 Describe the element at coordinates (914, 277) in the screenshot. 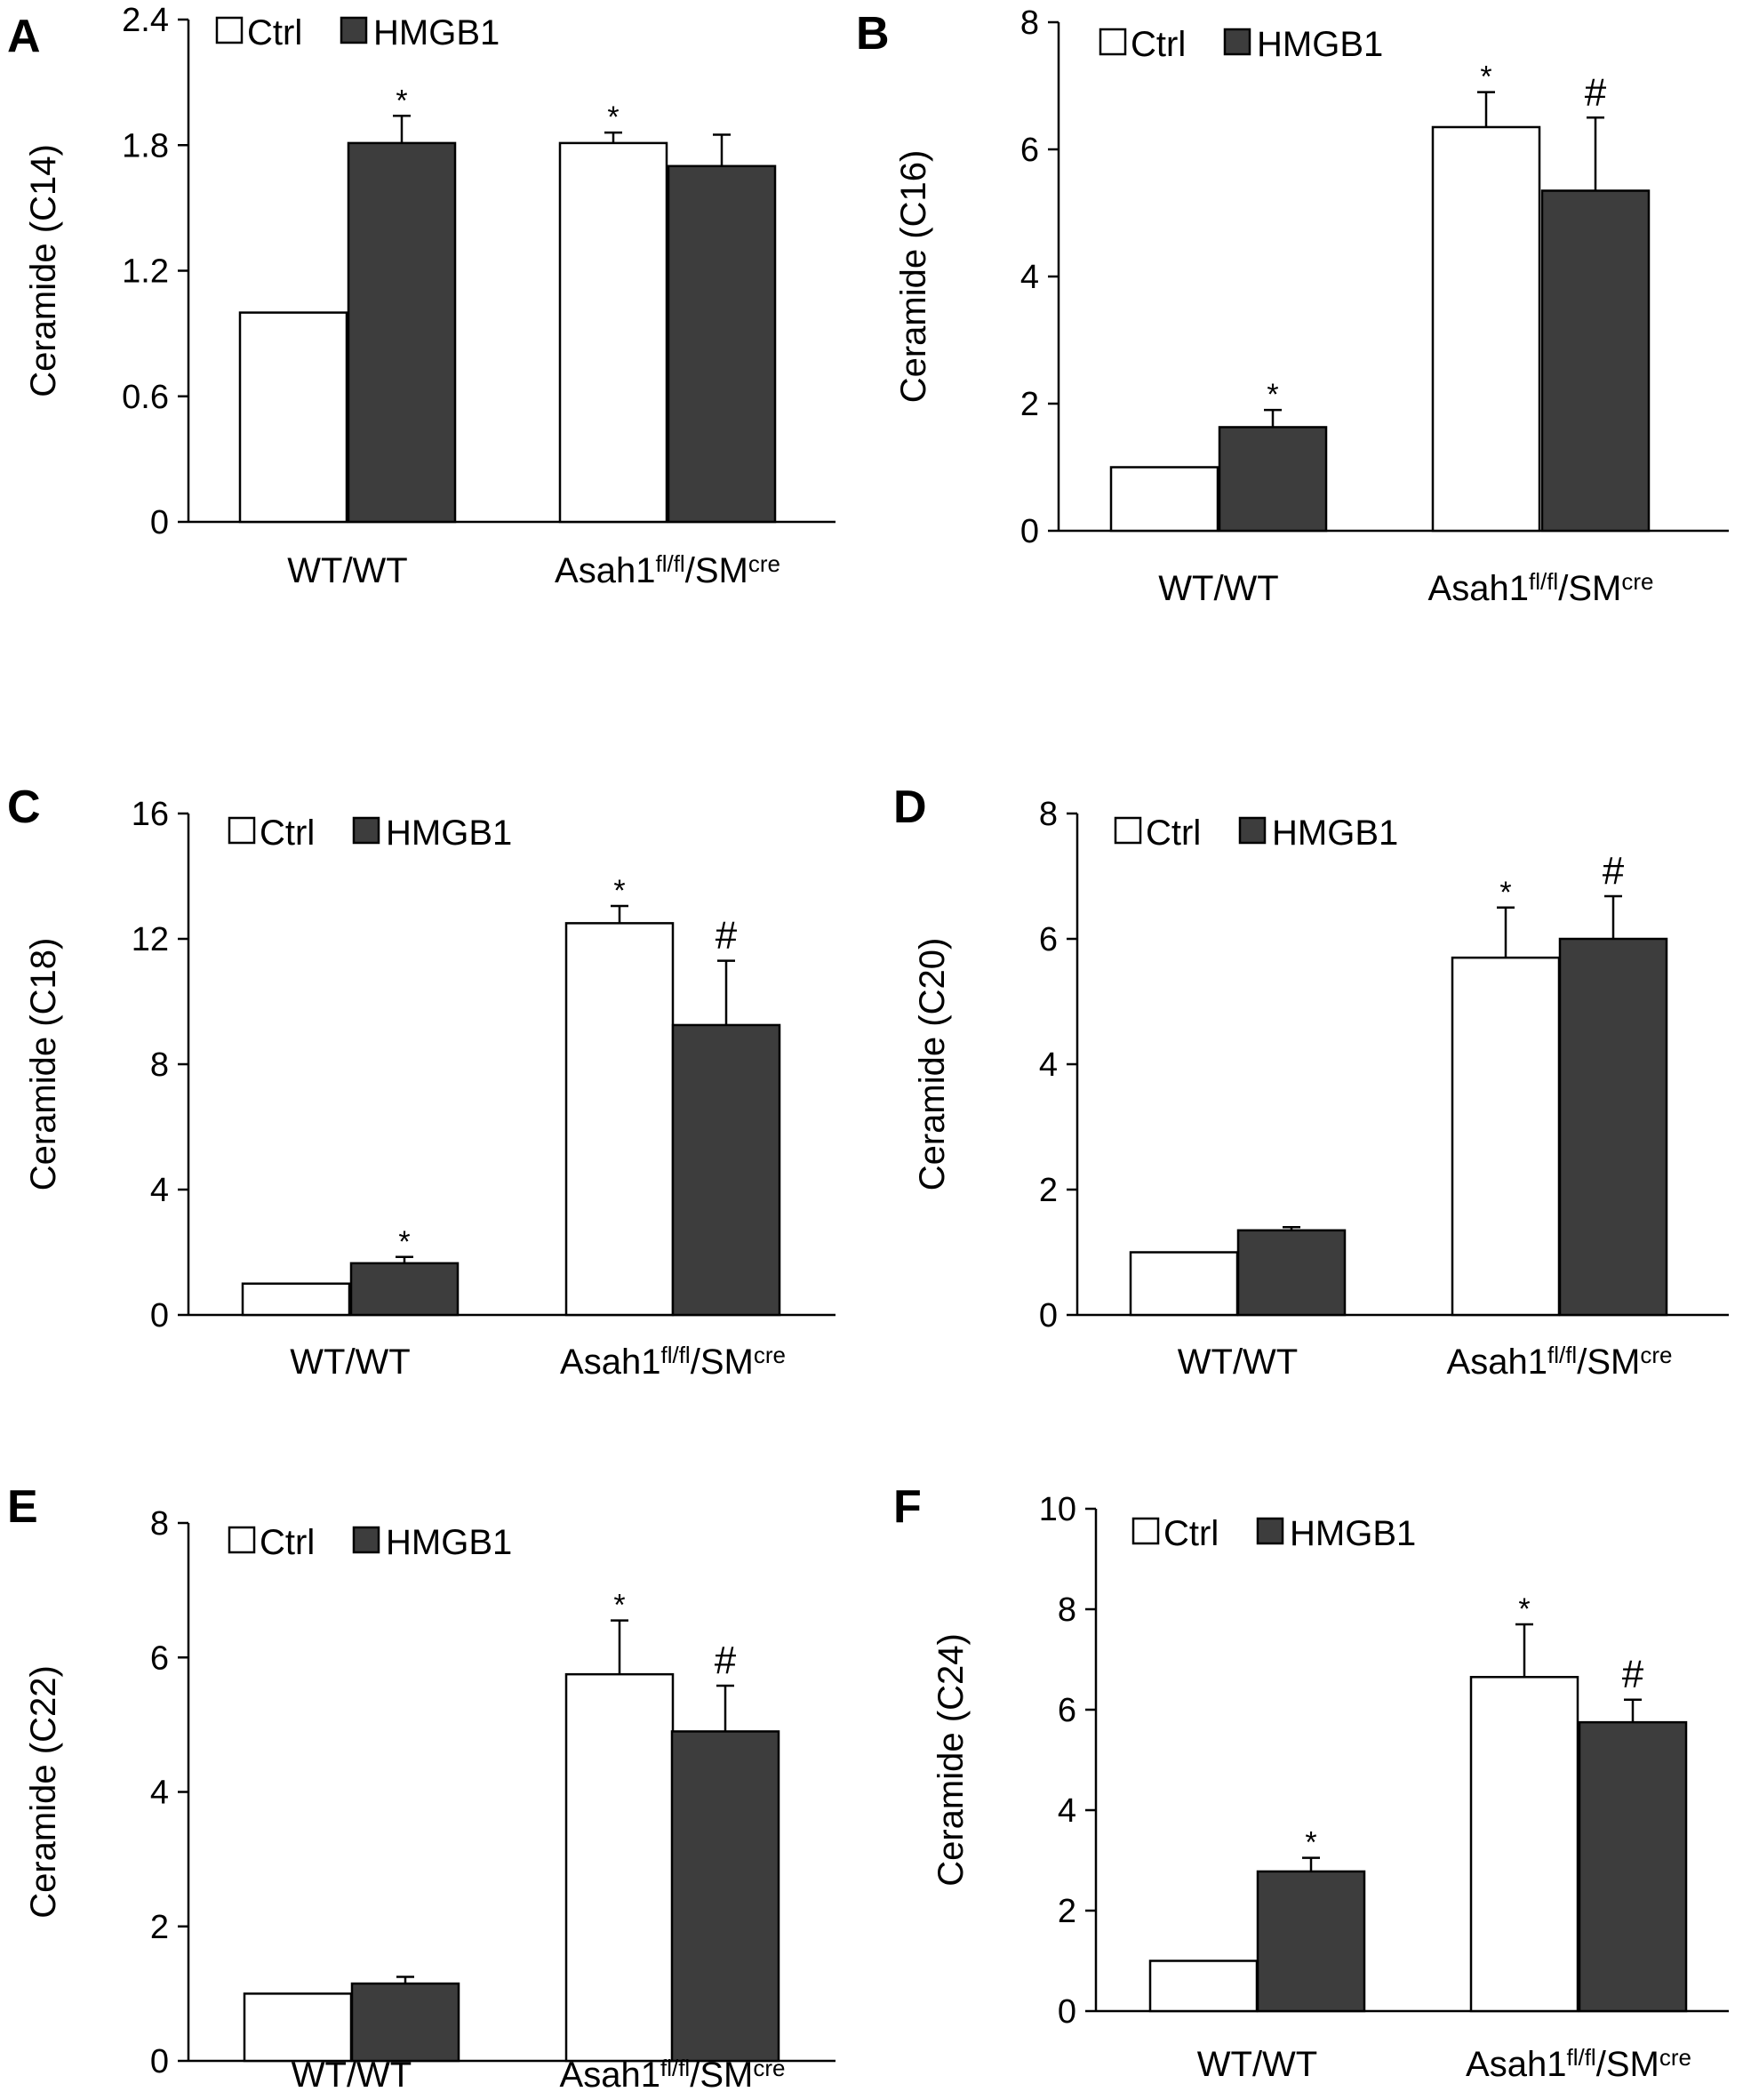

I see `y-axis-title: Ceramide (C16)` at that location.